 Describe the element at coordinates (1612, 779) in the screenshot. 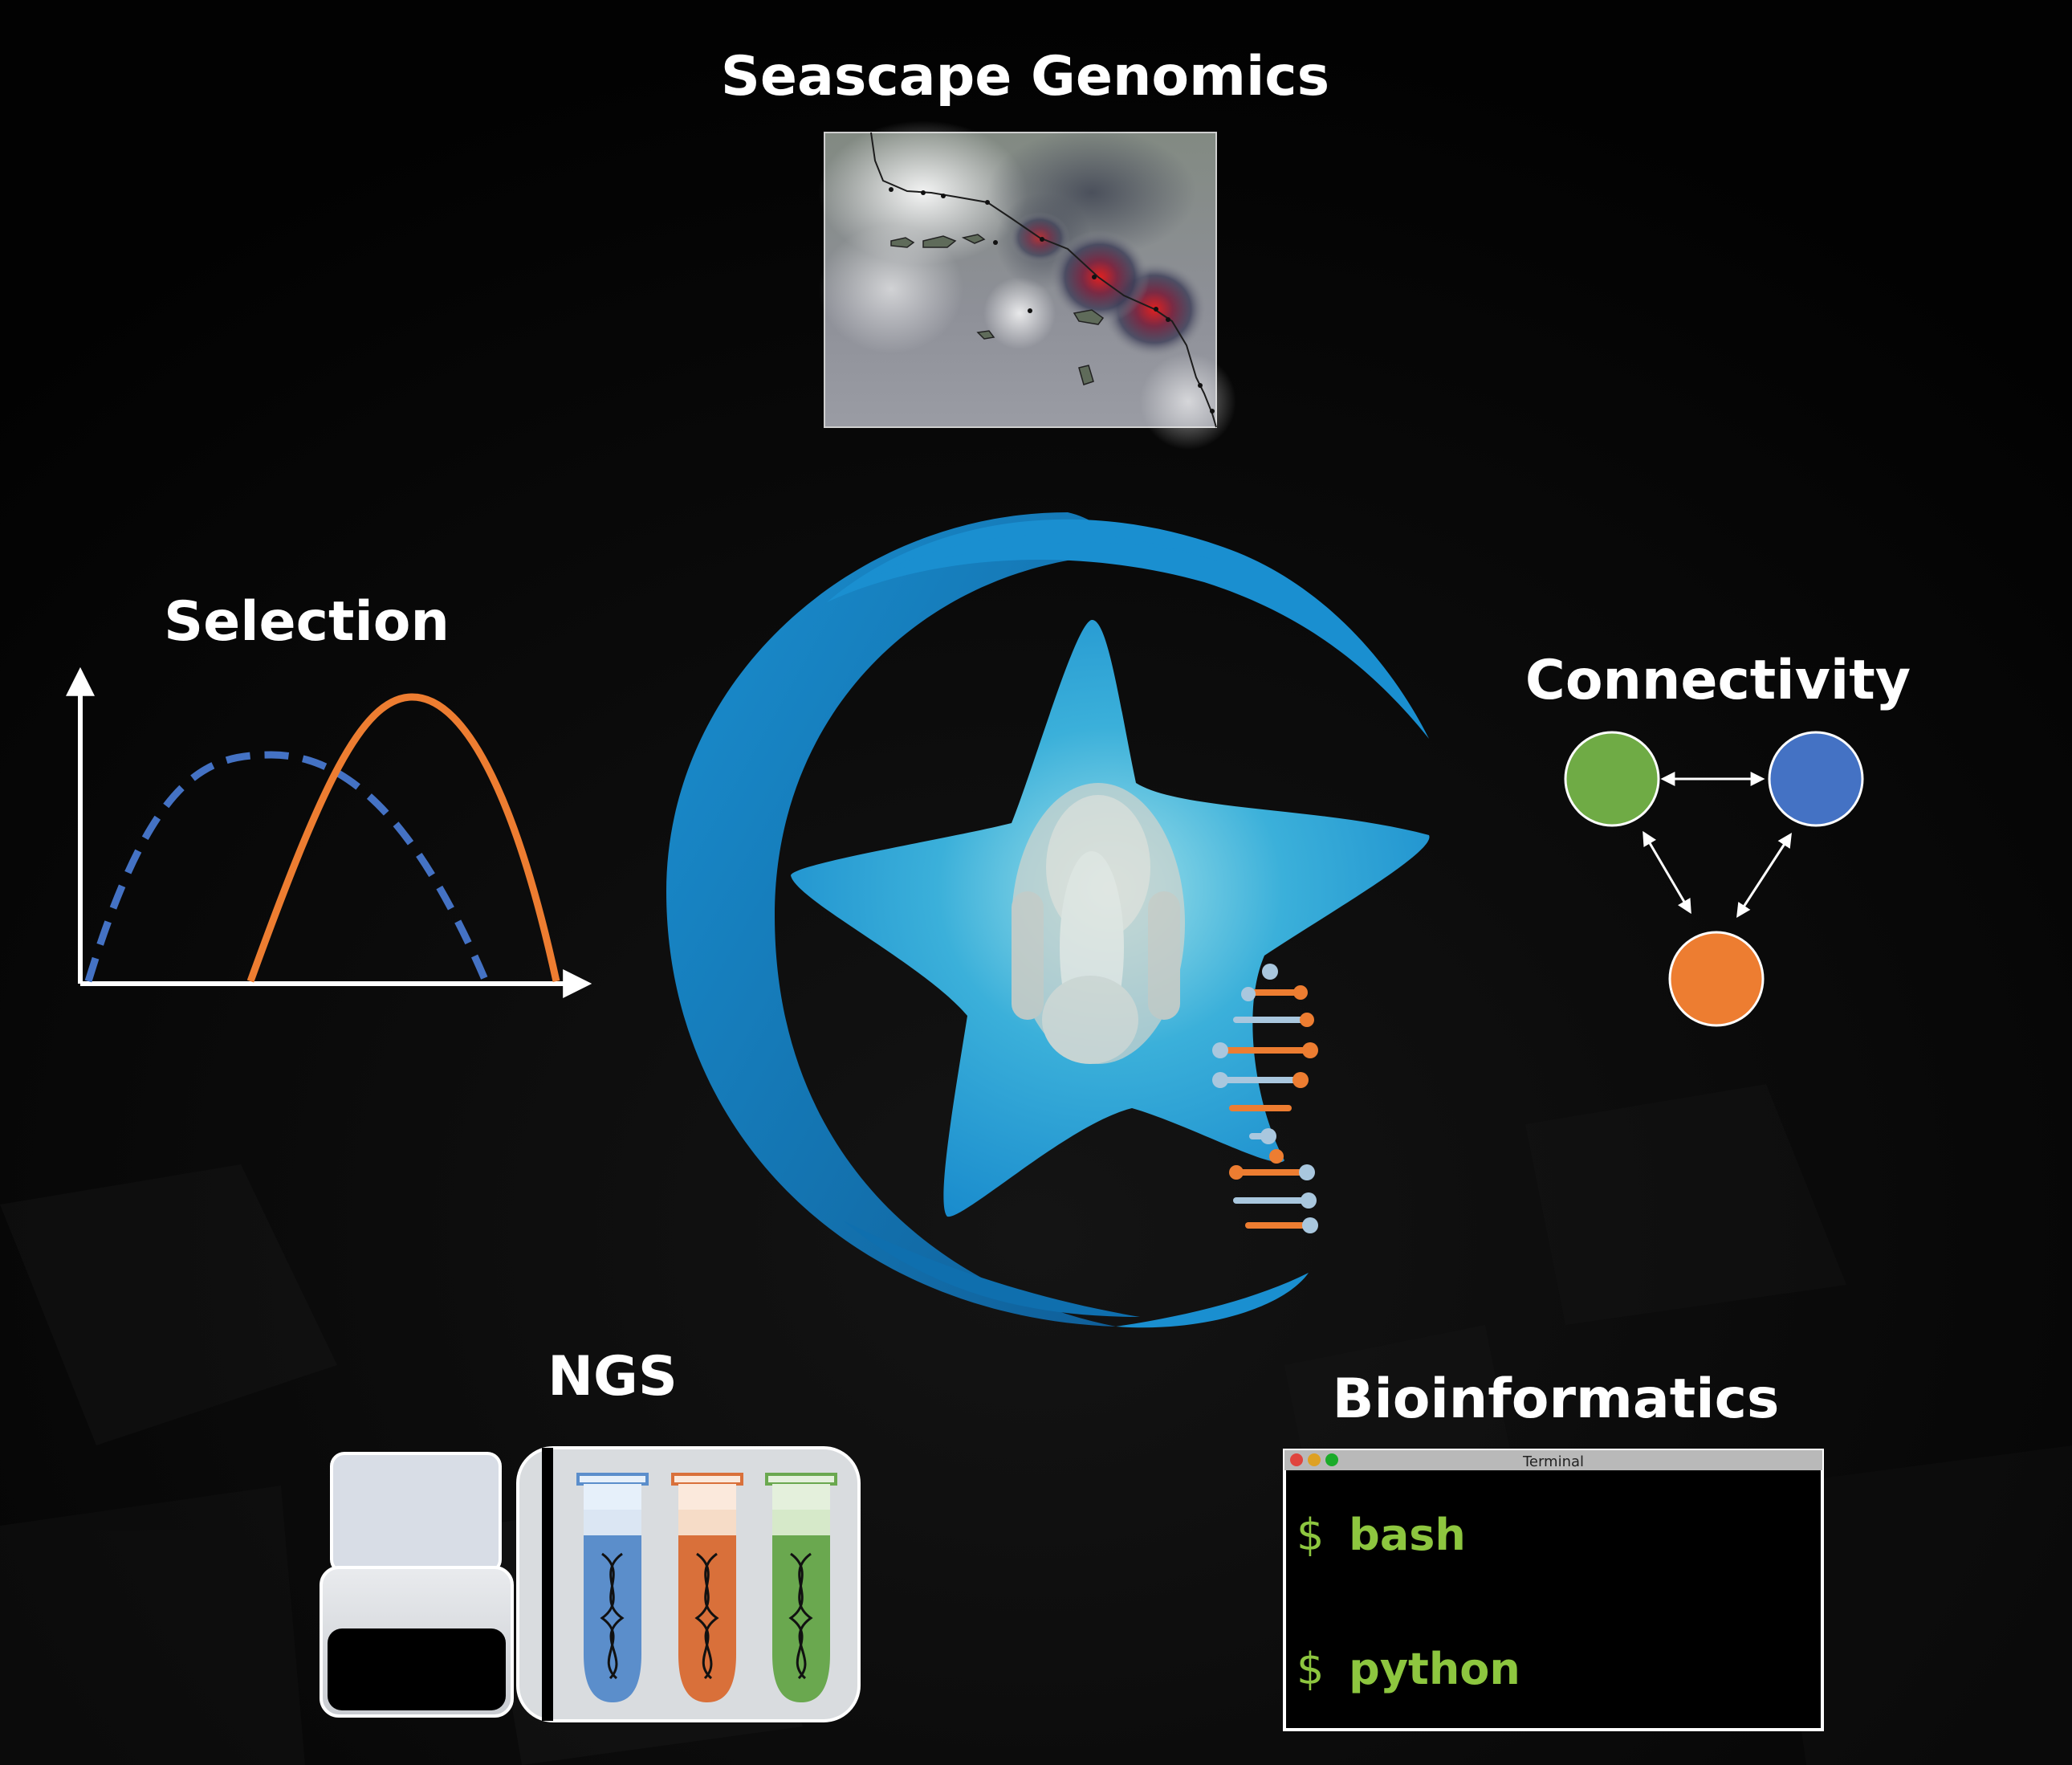

I see `node-green` at that location.